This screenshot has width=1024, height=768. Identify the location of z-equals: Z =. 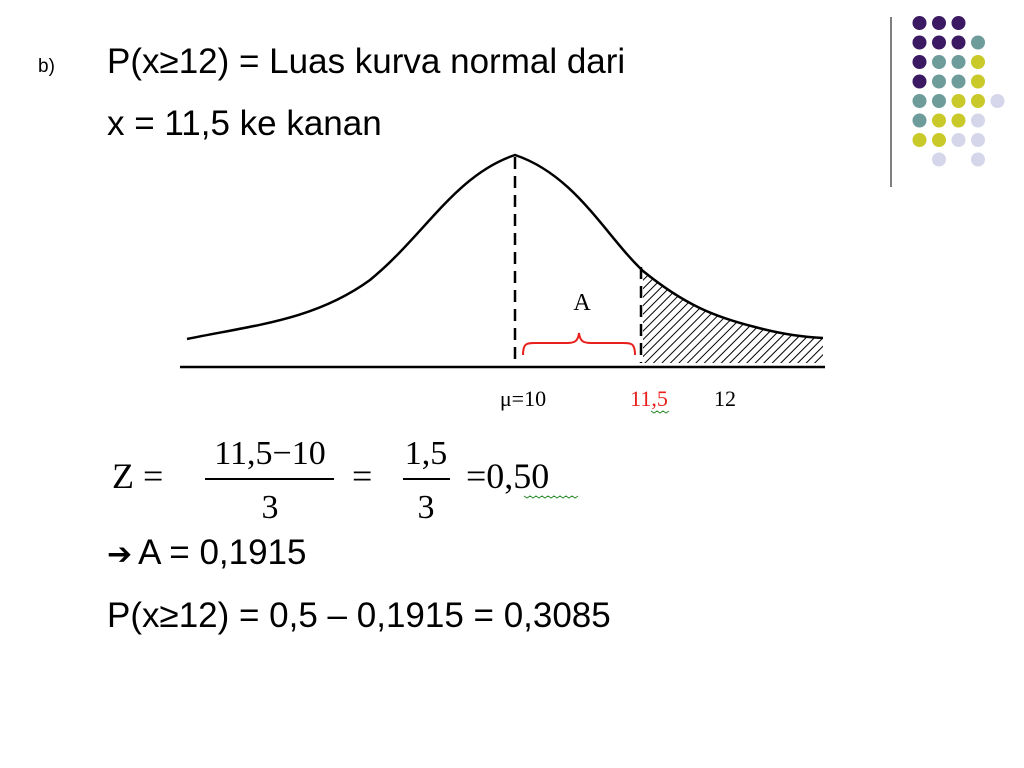
(137, 476).